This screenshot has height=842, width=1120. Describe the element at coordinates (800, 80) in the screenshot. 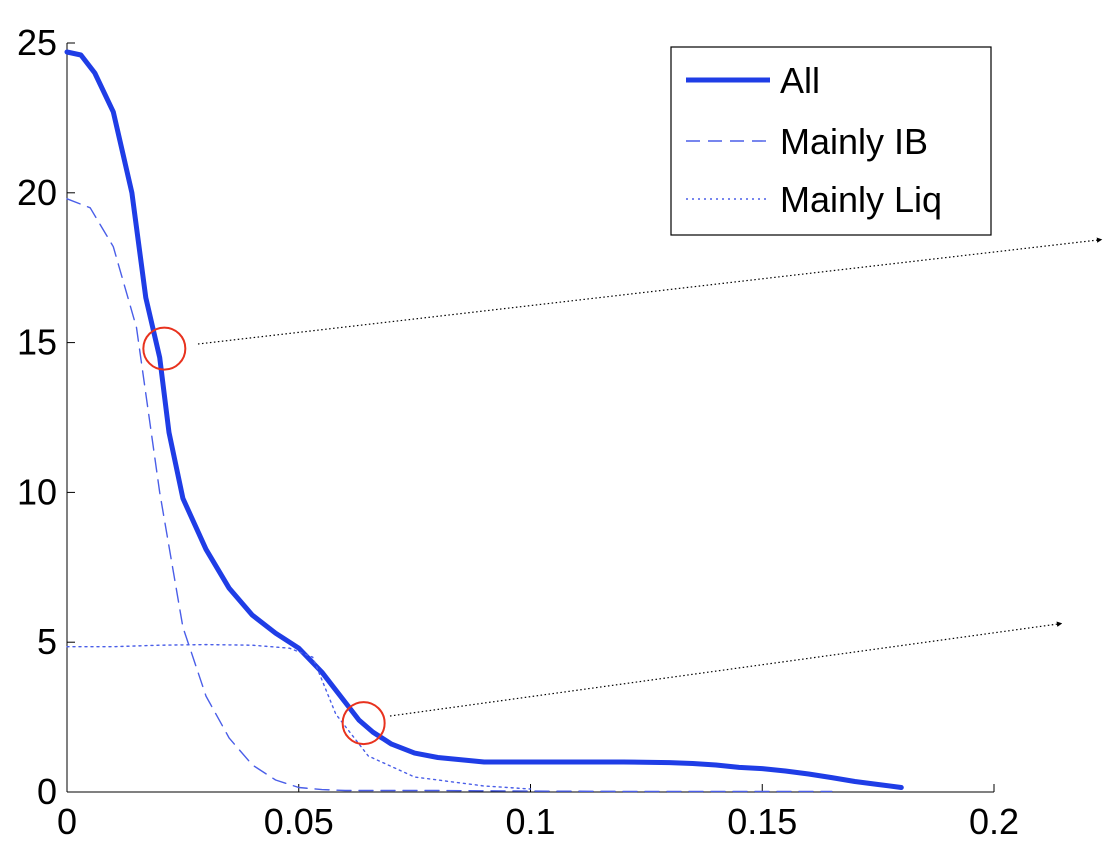

I see `legend-label-all: All` at that location.